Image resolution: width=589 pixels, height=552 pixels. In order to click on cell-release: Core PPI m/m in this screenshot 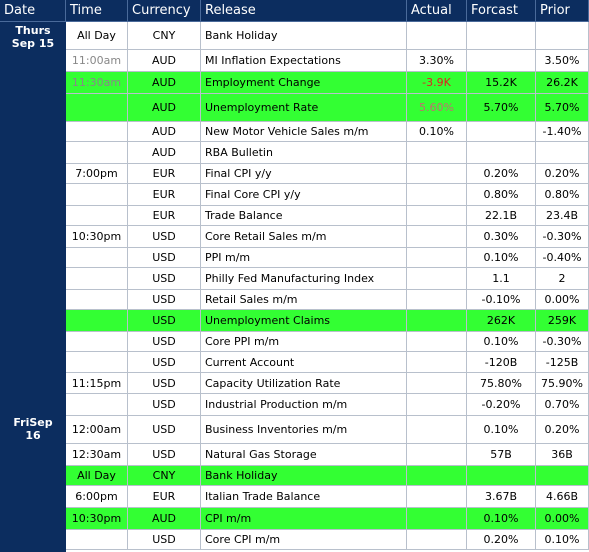, I will do `click(304, 342)`.